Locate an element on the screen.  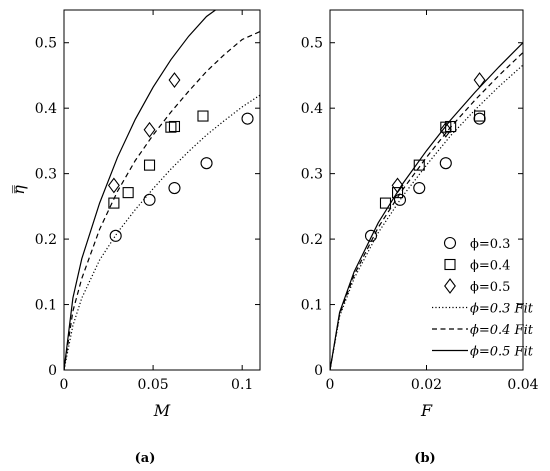
legend-label: ϕ=0.4 Fit is located at coordinates (502, 330).